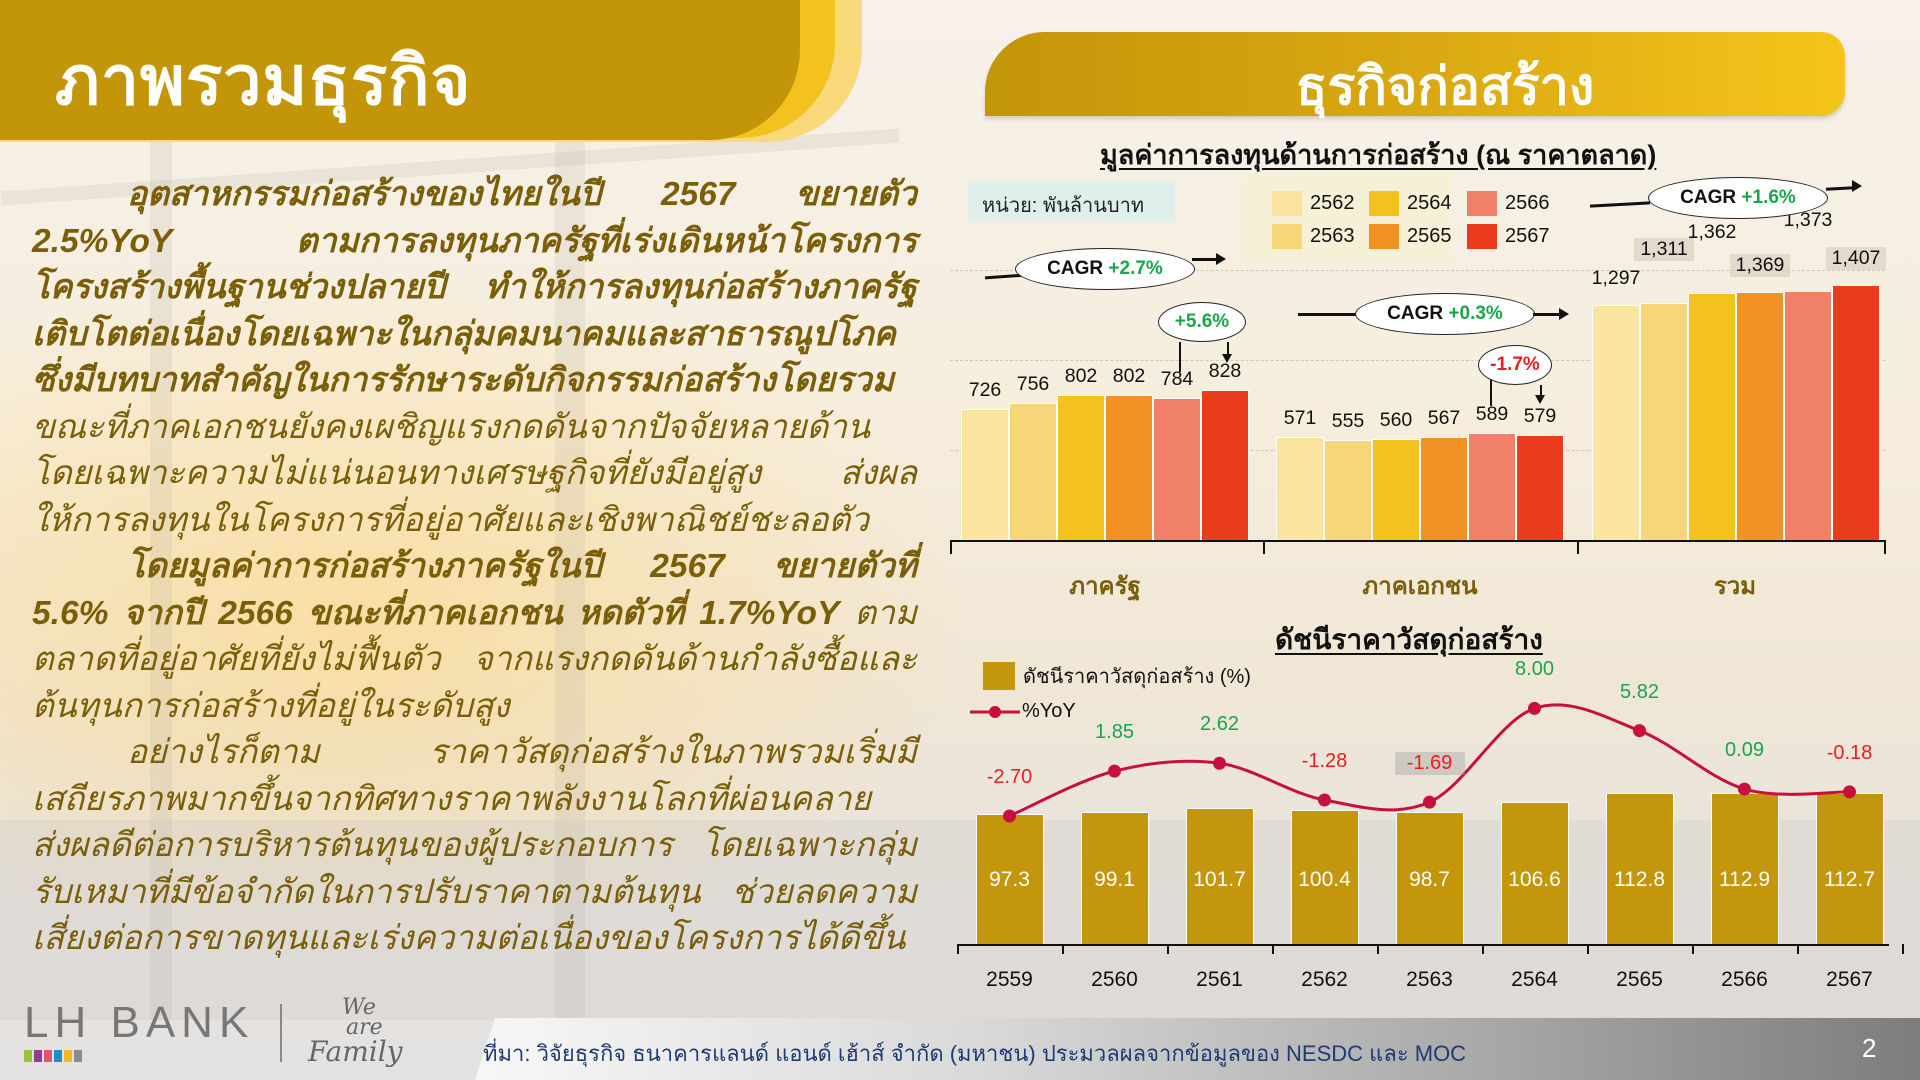  Describe the element at coordinates (1219, 879) in the screenshot. I see `index-value-label: 101.7` at that location.